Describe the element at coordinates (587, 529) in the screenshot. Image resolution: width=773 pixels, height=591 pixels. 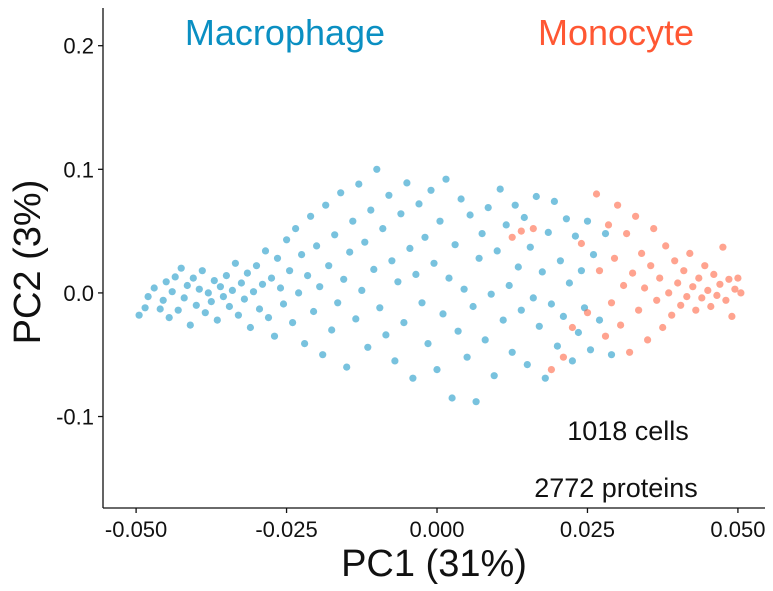
I see `x-tick-label: 0.025` at that location.